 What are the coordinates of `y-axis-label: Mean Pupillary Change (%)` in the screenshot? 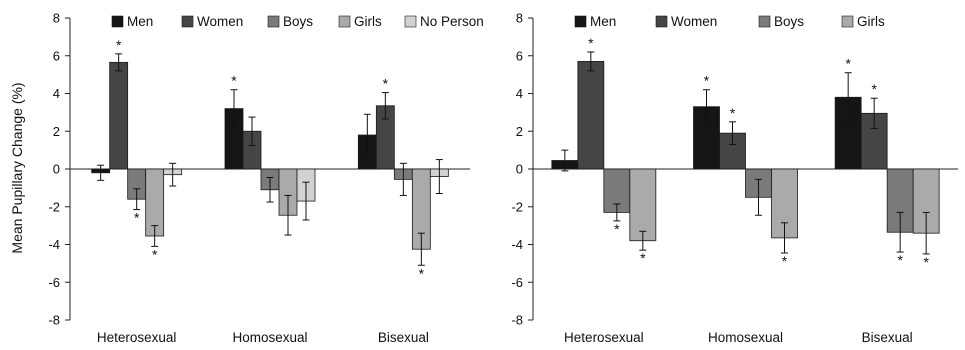 It's located at (17, 167).